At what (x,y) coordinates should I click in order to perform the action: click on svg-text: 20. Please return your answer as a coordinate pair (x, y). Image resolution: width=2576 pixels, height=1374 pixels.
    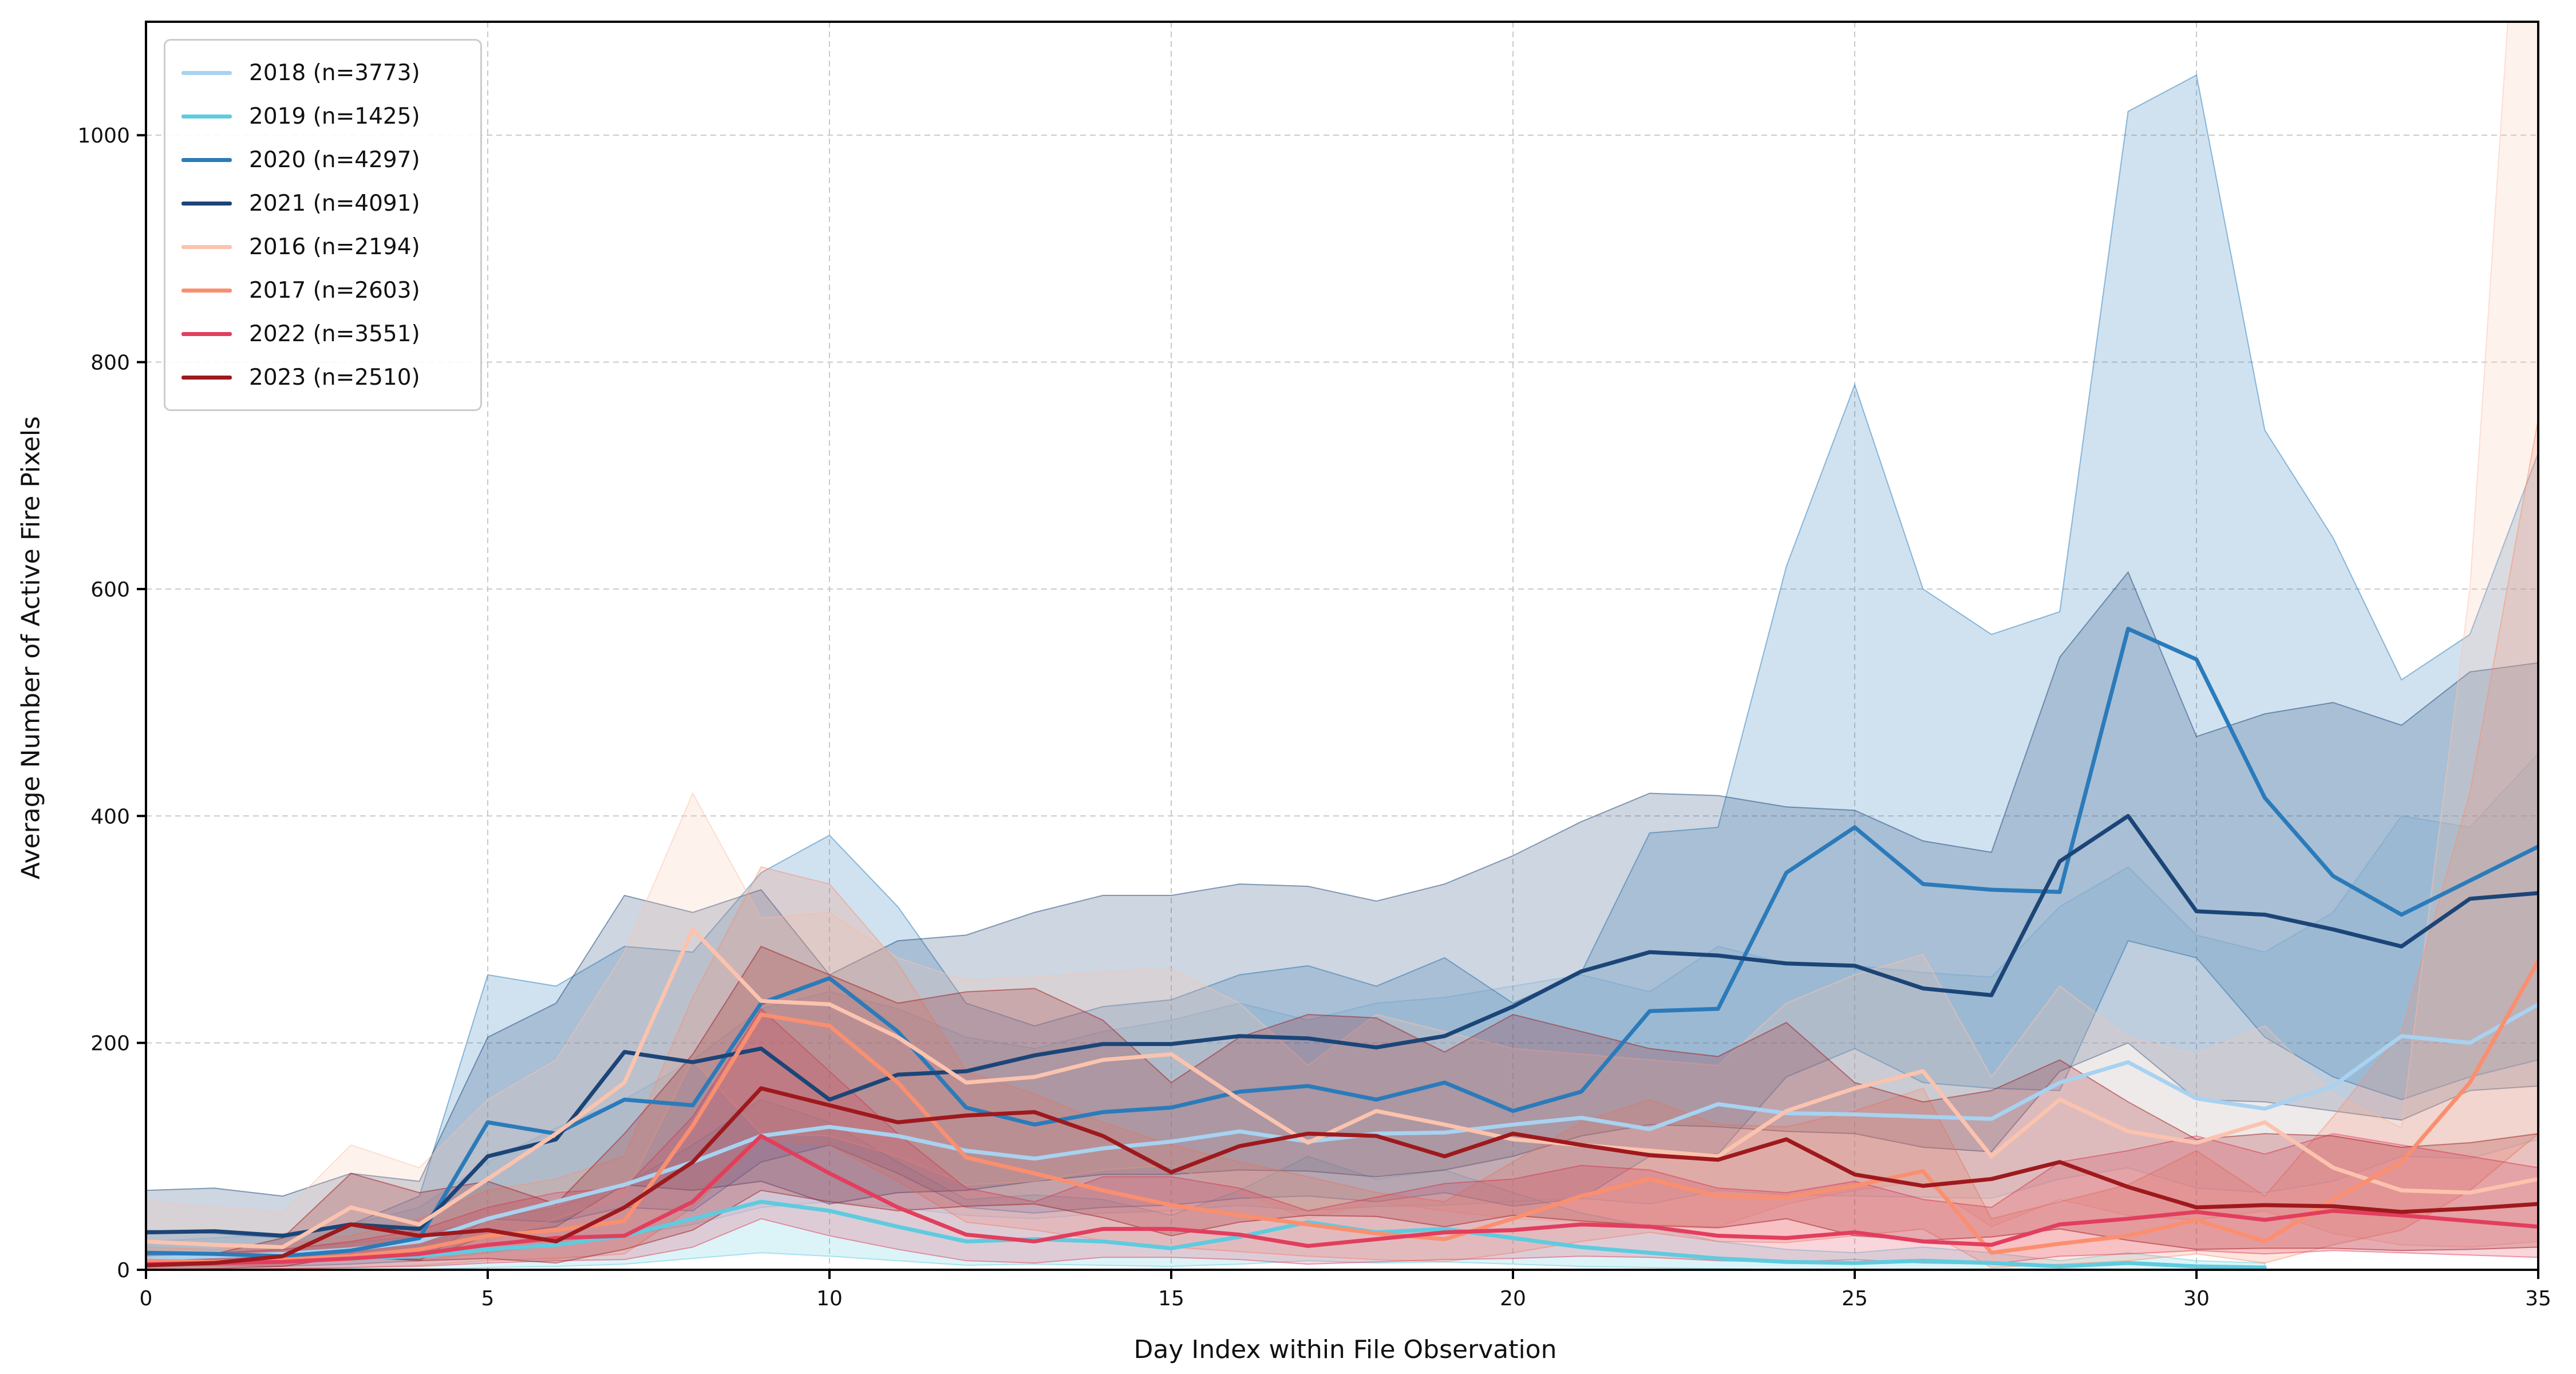
    Looking at the image, I should click on (1513, 1298).